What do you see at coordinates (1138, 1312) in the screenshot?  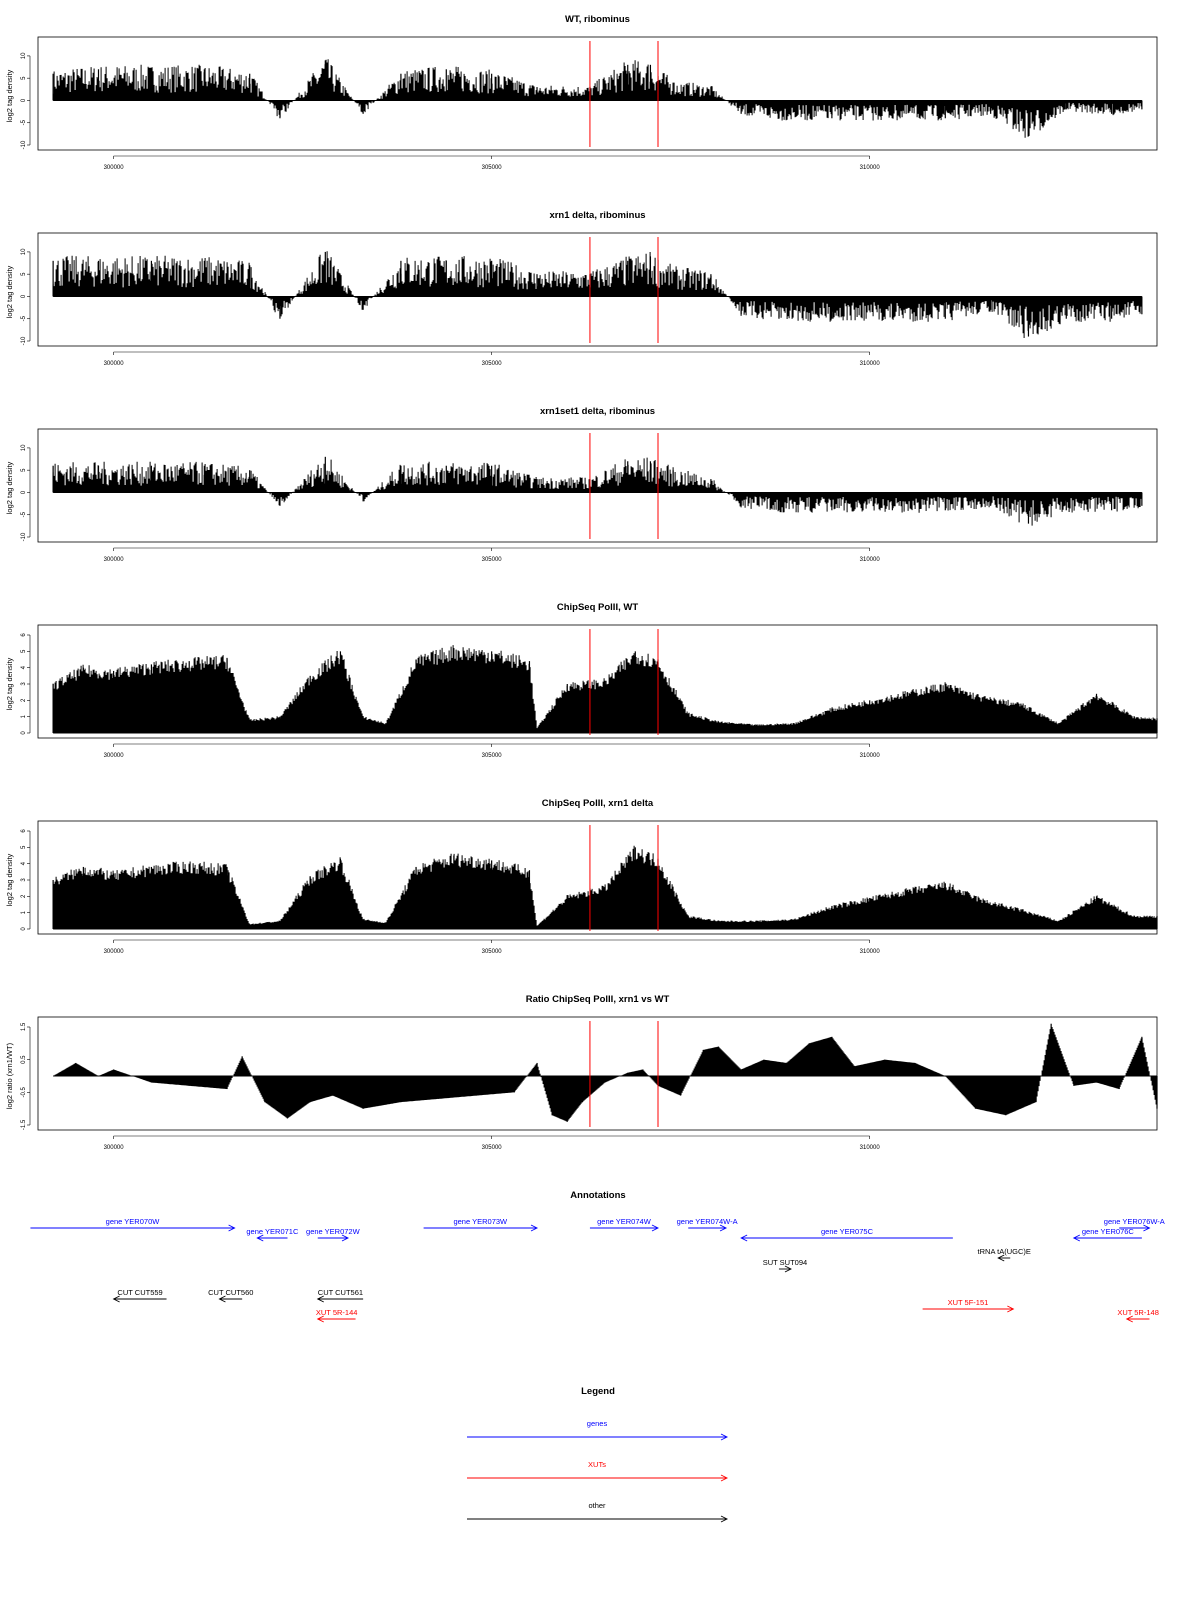 I see `annotation-label: XUT 5R-148` at bounding box center [1138, 1312].